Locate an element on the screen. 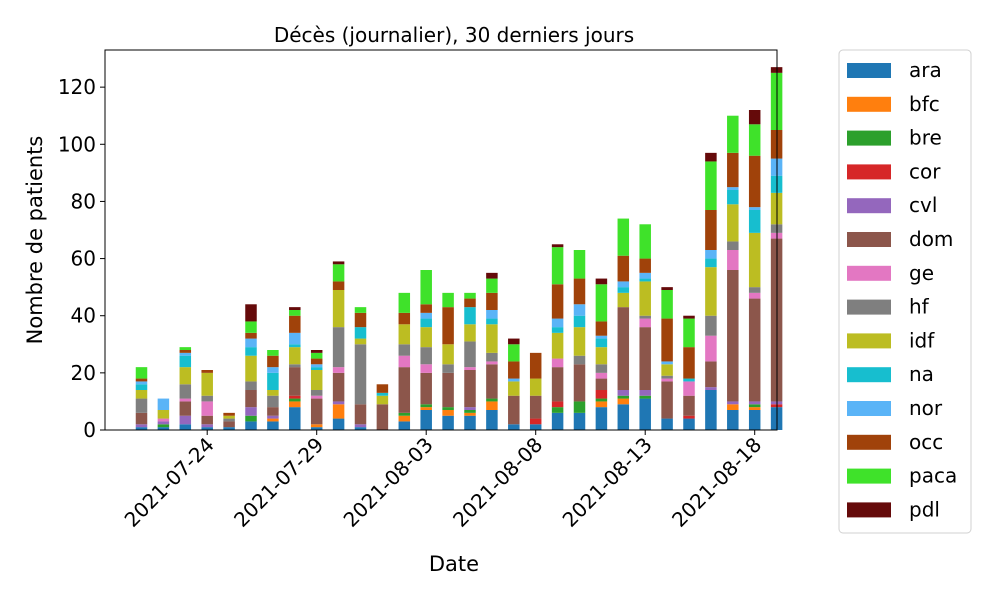  legend-label-hf: hf is located at coordinates (919, 307).